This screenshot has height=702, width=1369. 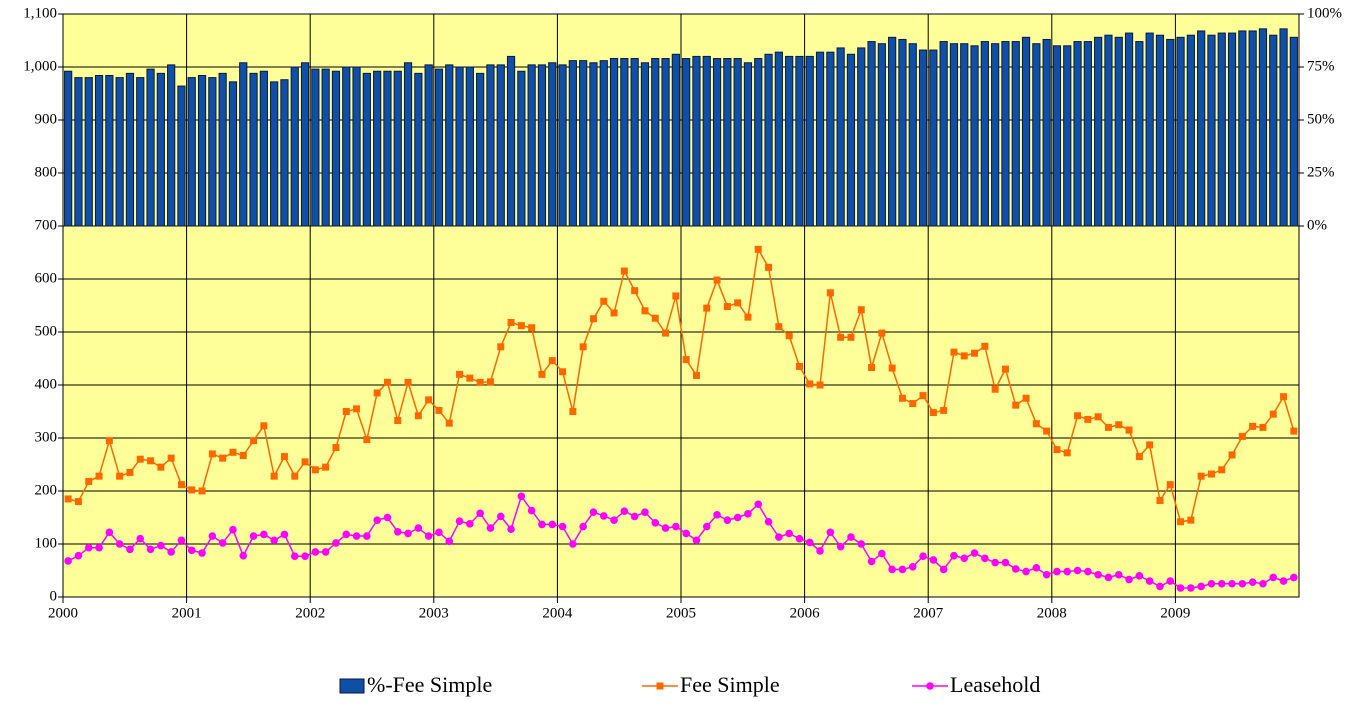 I want to click on legend-swatch, so click(x=352, y=686).